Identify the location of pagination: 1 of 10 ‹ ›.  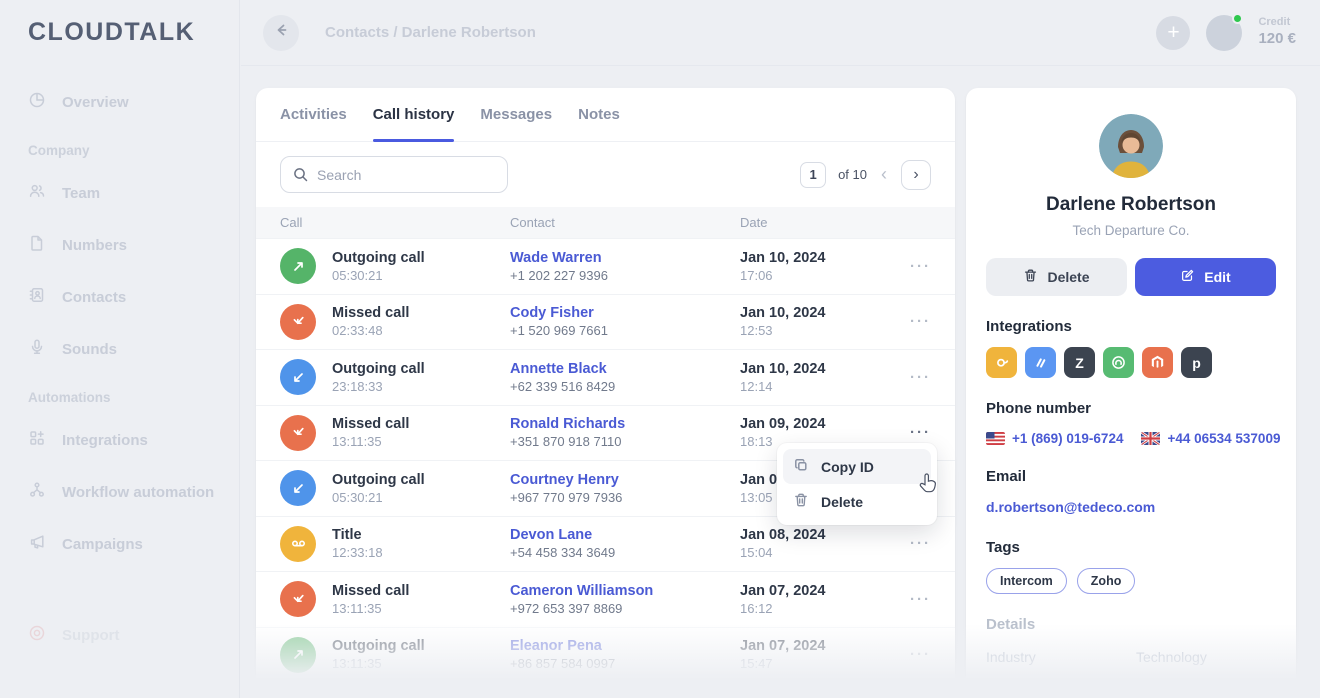
(865, 174).